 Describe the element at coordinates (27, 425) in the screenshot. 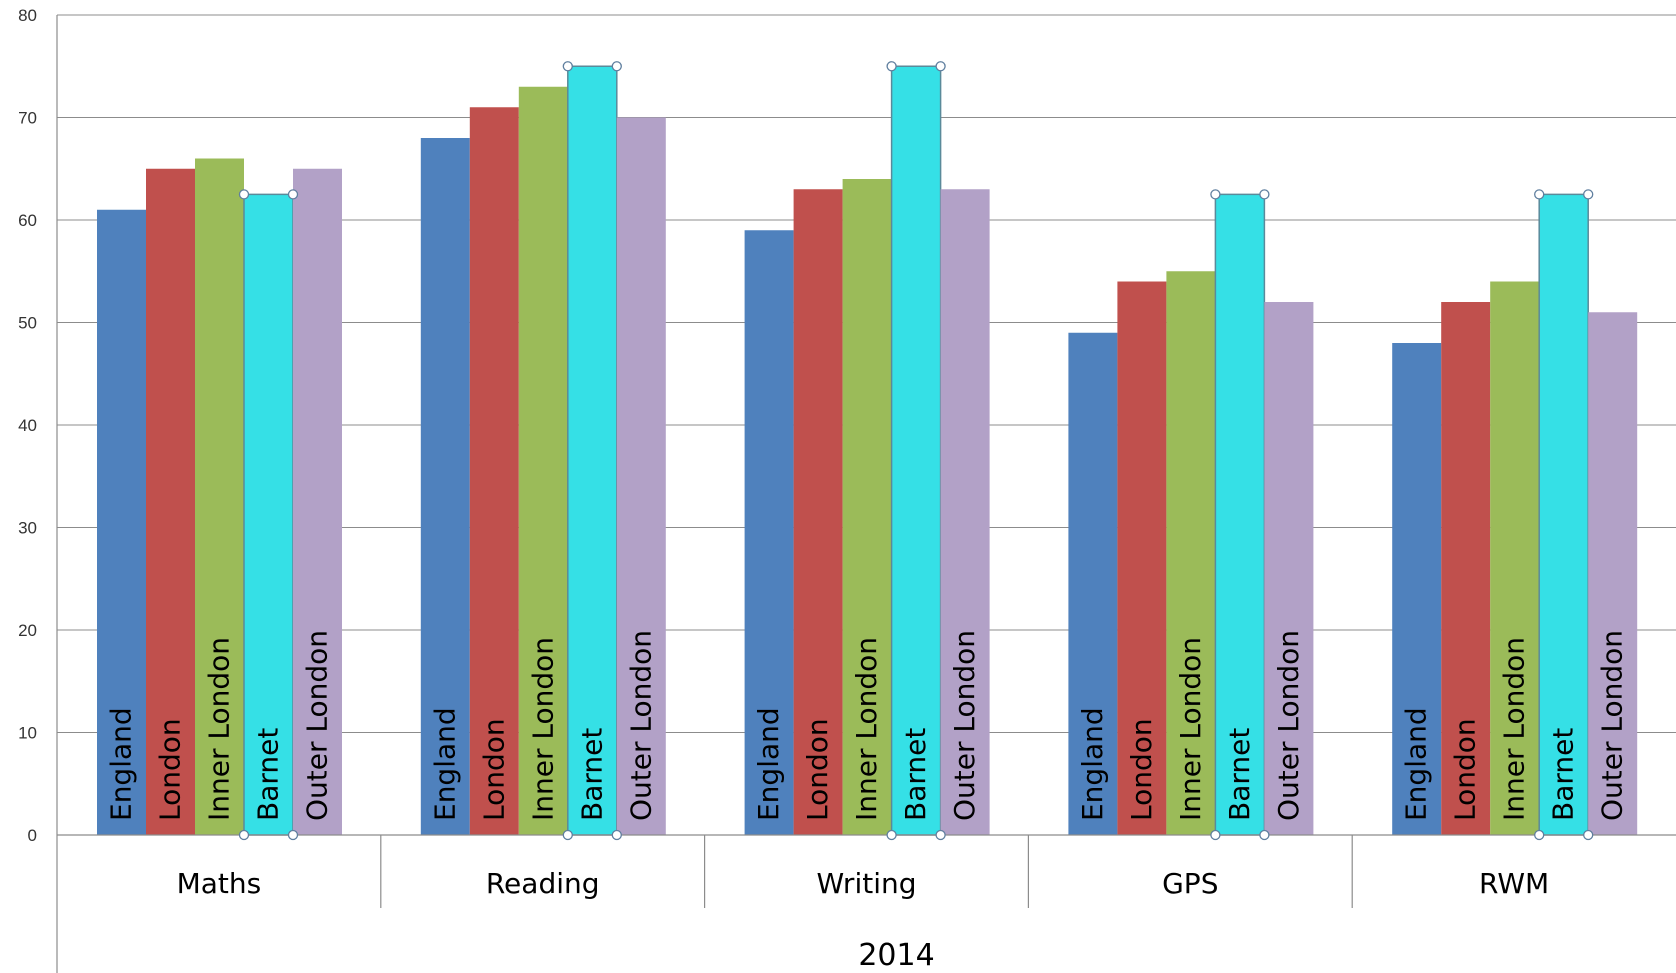

I see `y-tick-label: 40` at that location.